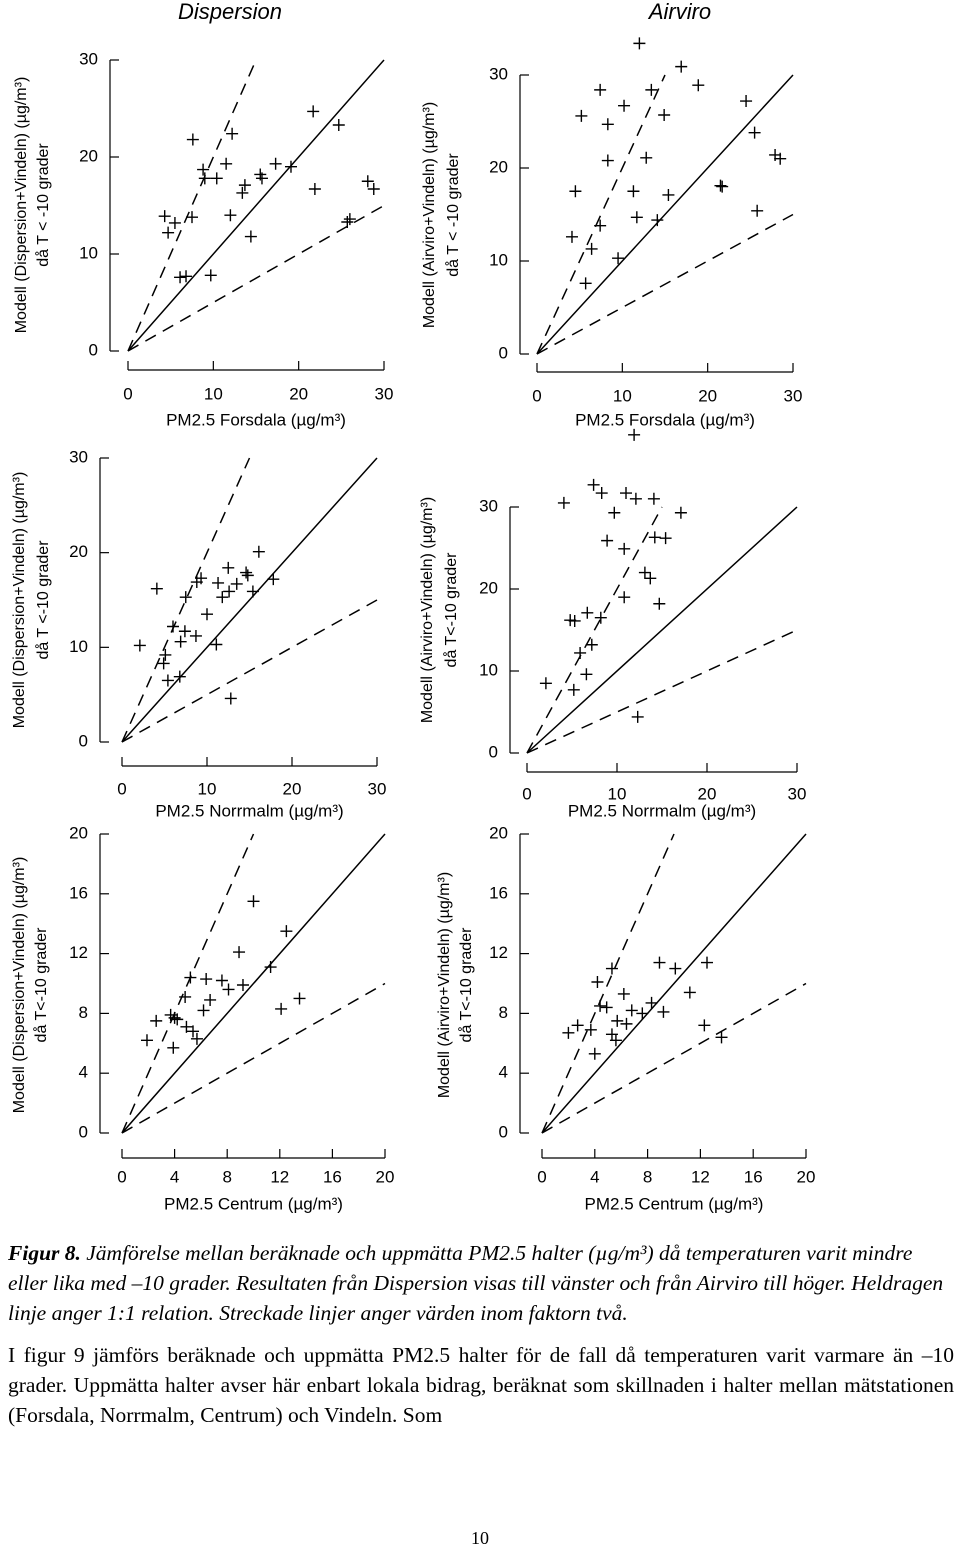 The height and width of the screenshot is (1549, 960). What do you see at coordinates (451, 610) in the screenshot?
I see `y-axis-label: då T<-10 grader` at bounding box center [451, 610].